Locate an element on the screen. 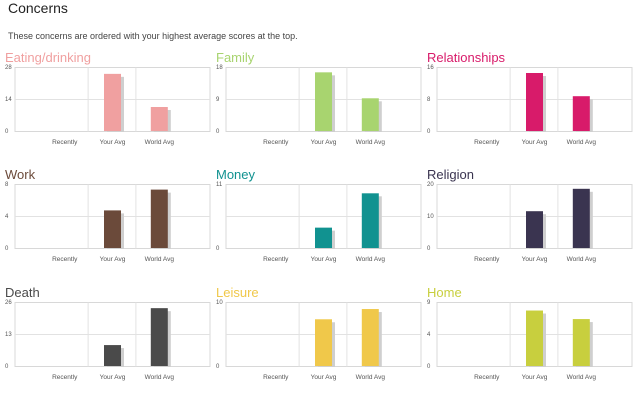  bar-chart: 0 10 Recently Your Avg World Avg is located at coordinates (319, 340).